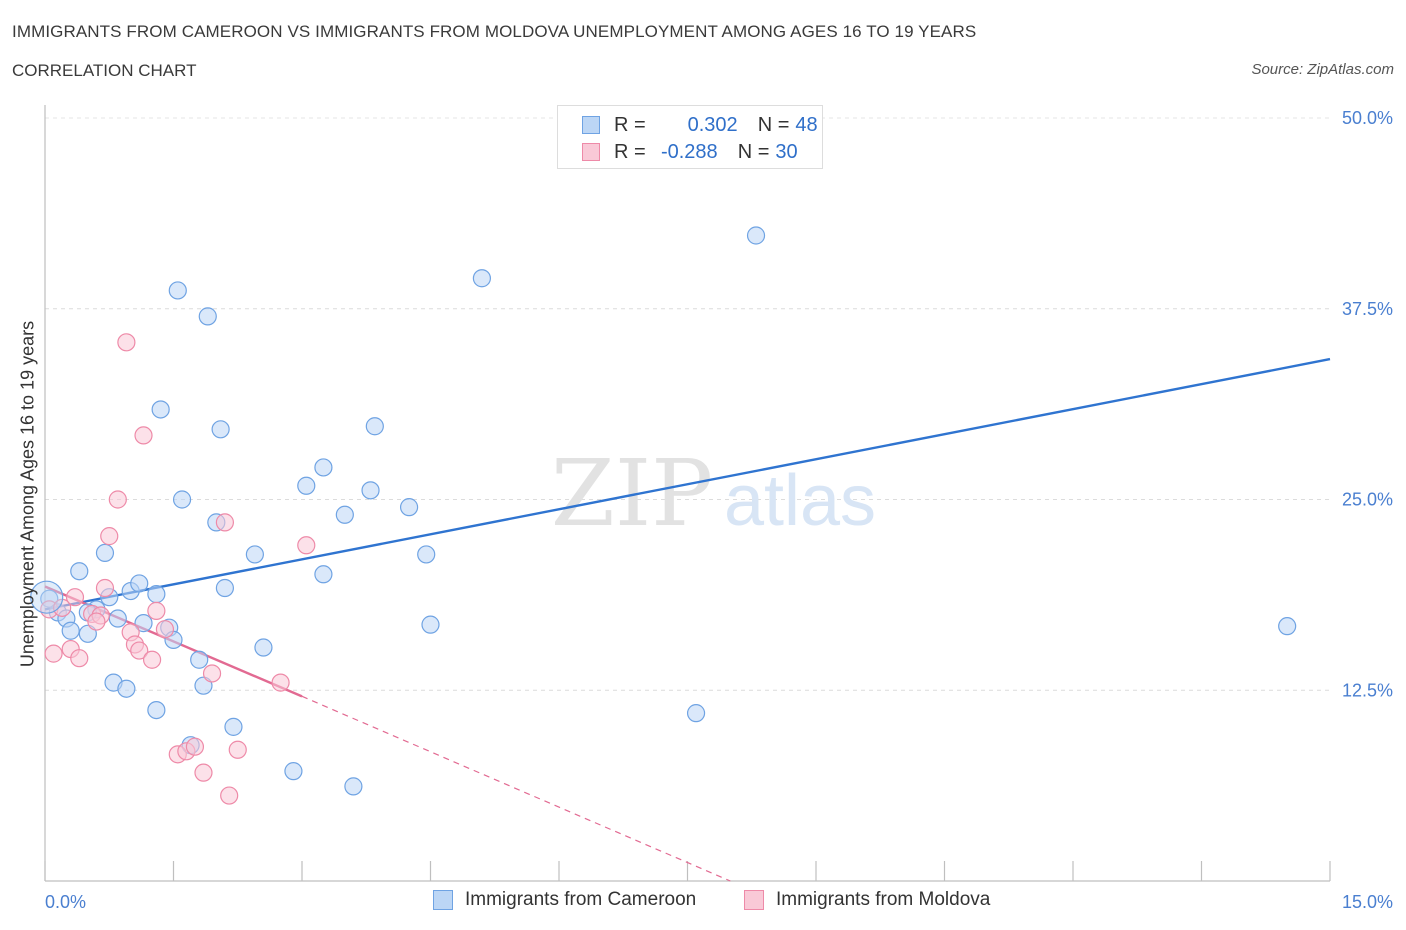 The image size is (1406, 930). Describe the element at coordinates (786, 151) in the screenshot. I see `n-value: 30` at that location.